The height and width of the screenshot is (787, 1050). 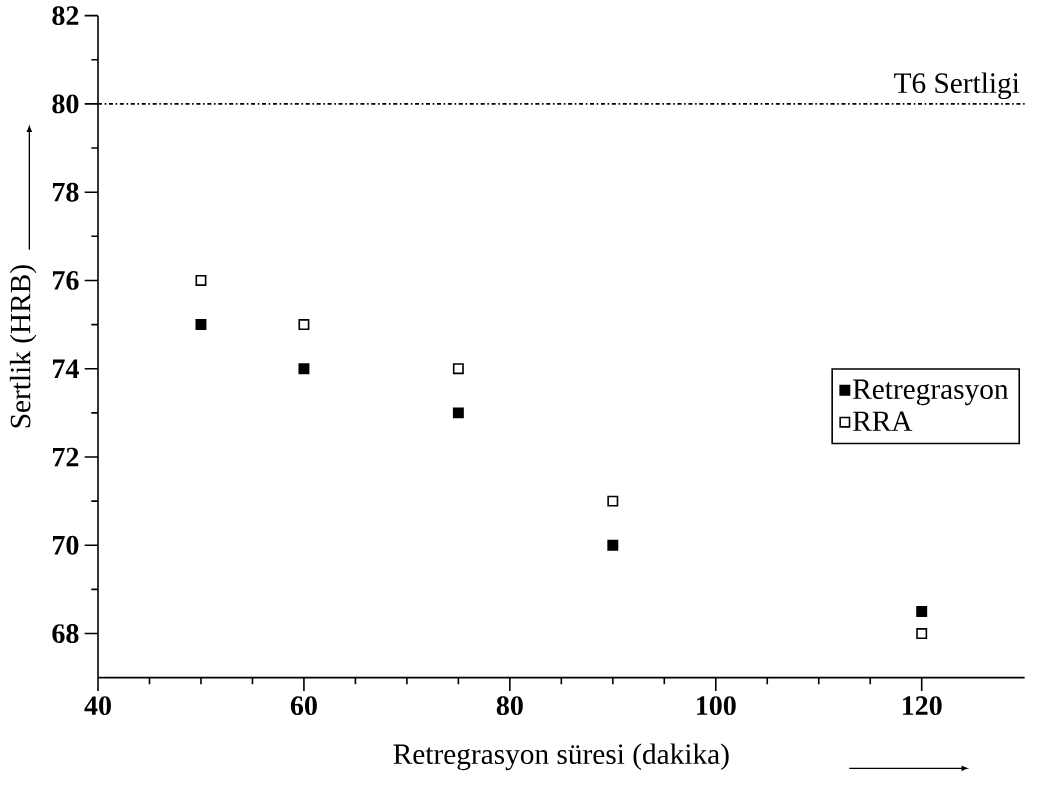 I want to click on x-tick-label: 80, so click(x=509, y=706).